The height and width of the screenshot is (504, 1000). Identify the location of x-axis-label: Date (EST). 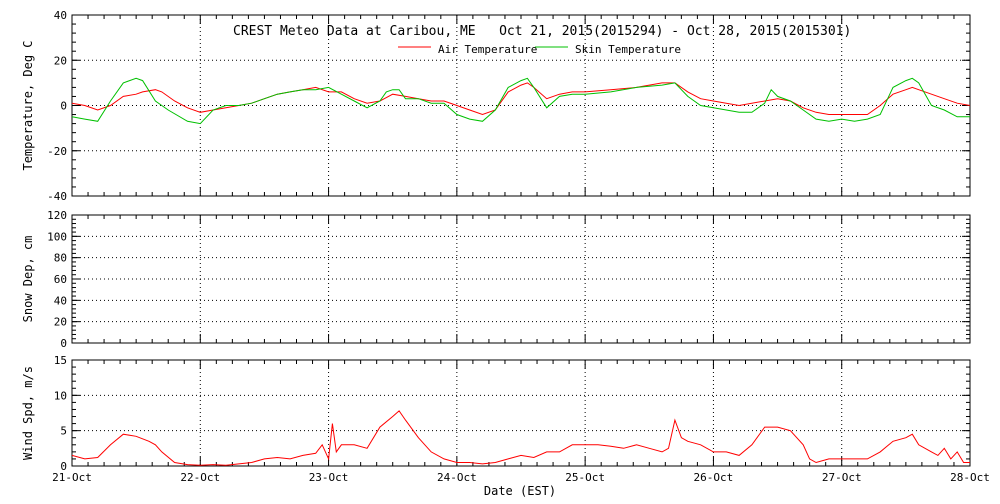
(520, 491).